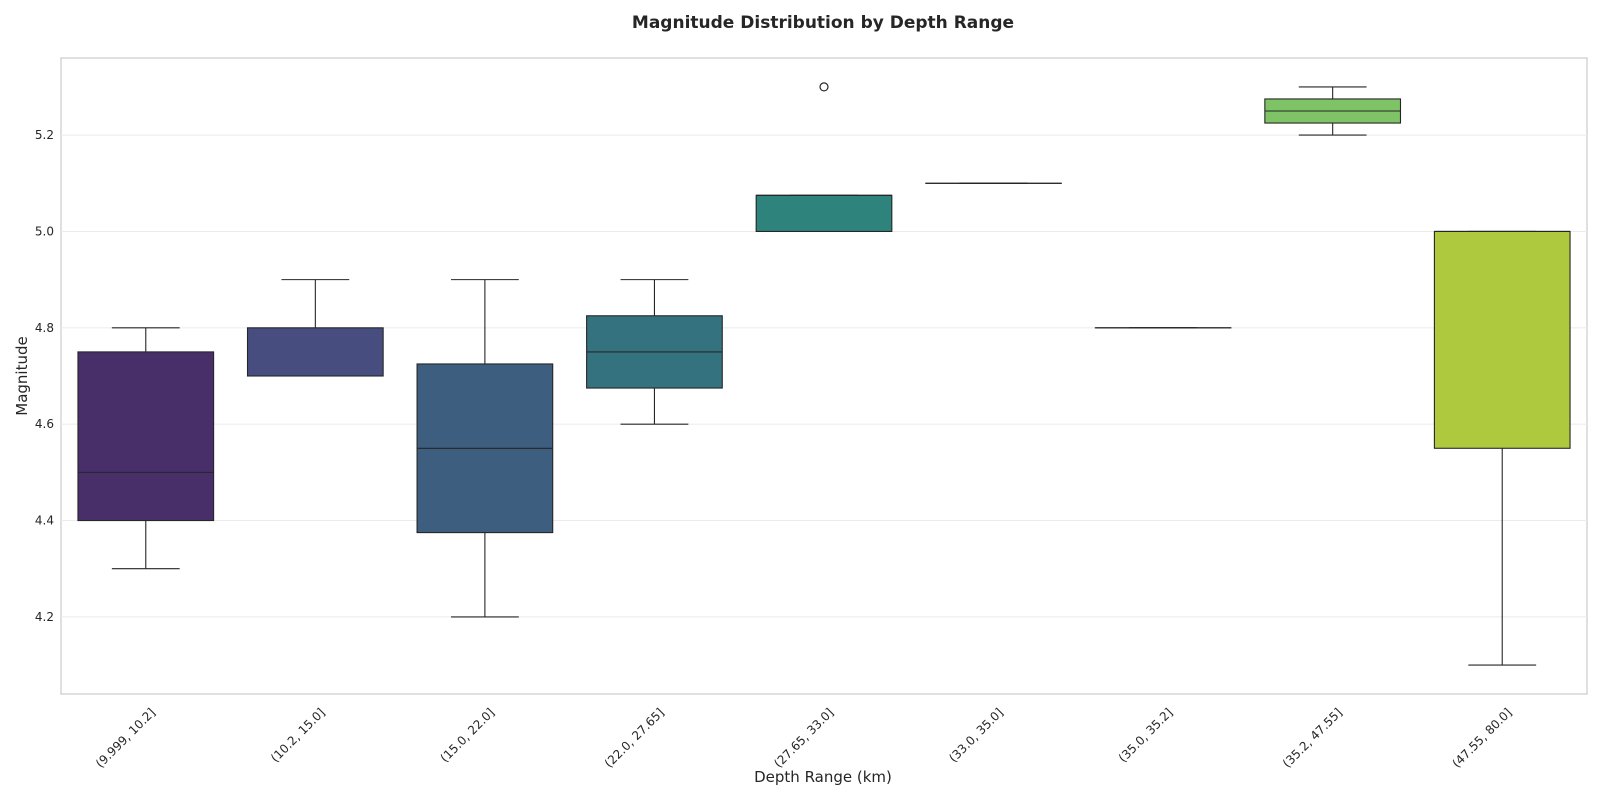 The height and width of the screenshot is (800, 1600). I want to click on outlier-point, so click(824, 87).